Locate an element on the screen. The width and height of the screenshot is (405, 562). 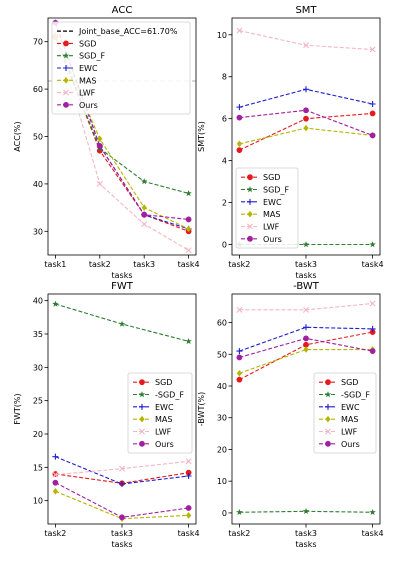
legend-label: Ours is located at coordinates (88, 105).